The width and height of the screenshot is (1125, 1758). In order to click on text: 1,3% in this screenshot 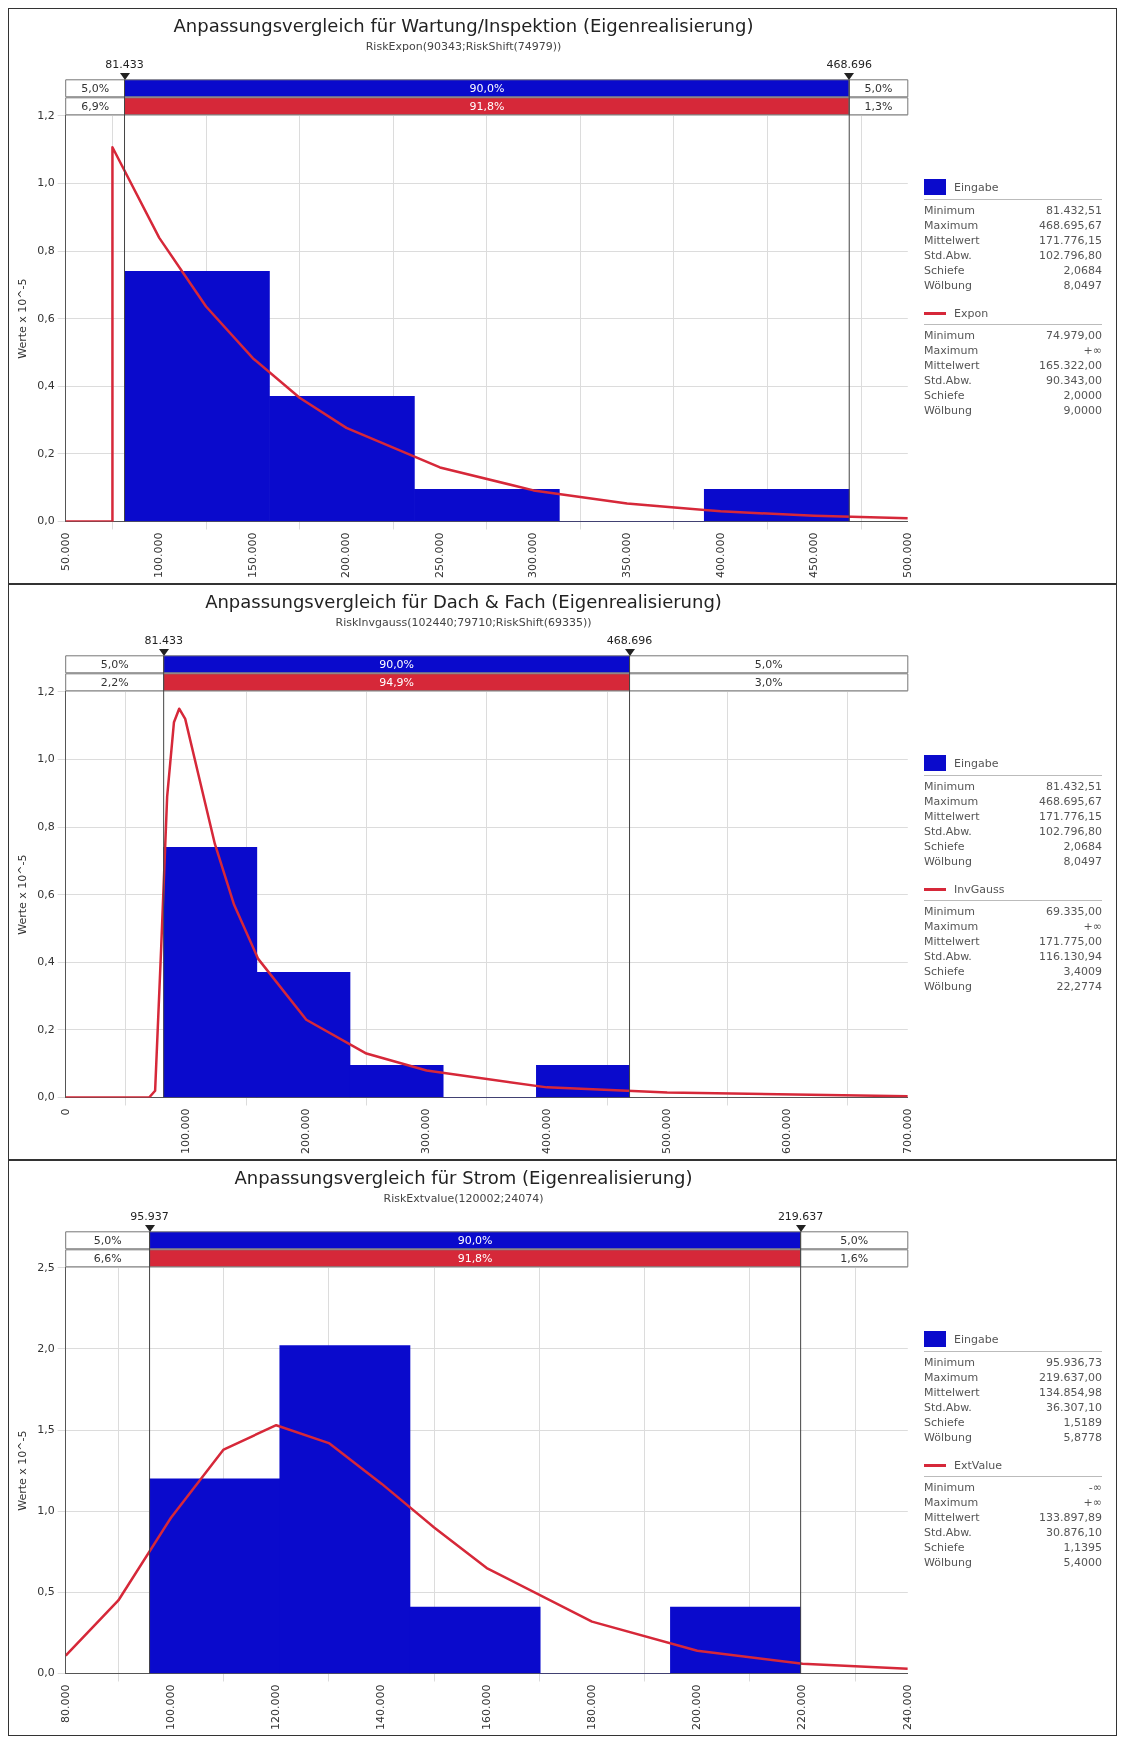, I will do `click(878, 107)`.